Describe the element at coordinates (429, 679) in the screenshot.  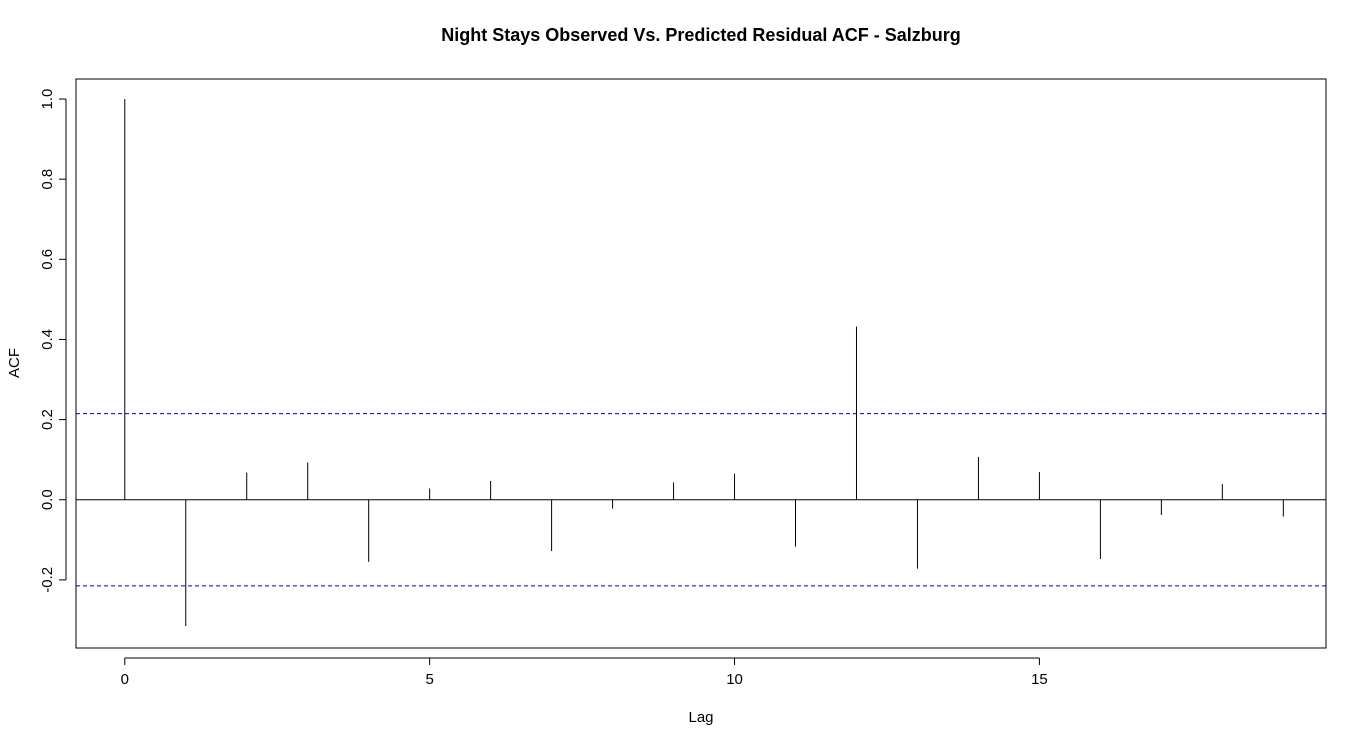
I see `x-tick-label: 5` at that location.